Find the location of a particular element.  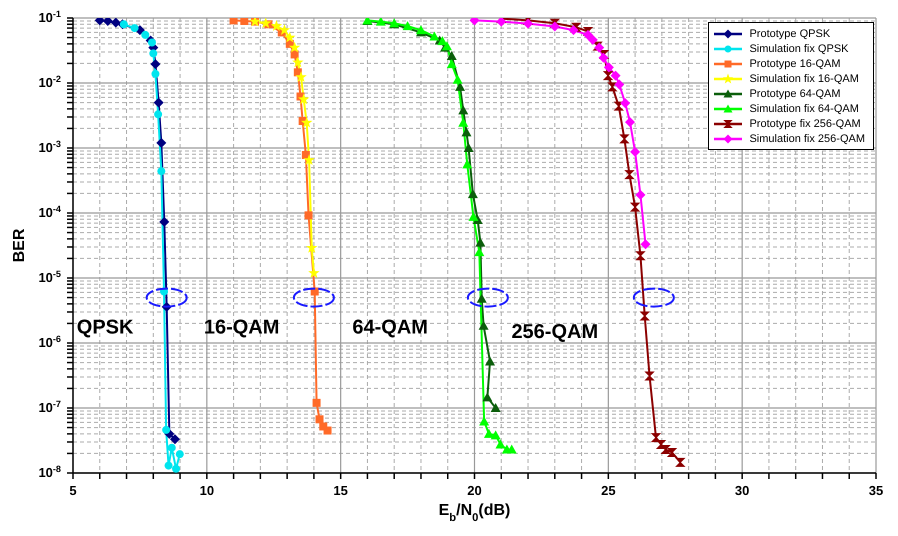

x-tick-label: 25 is located at coordinates (608, 490).